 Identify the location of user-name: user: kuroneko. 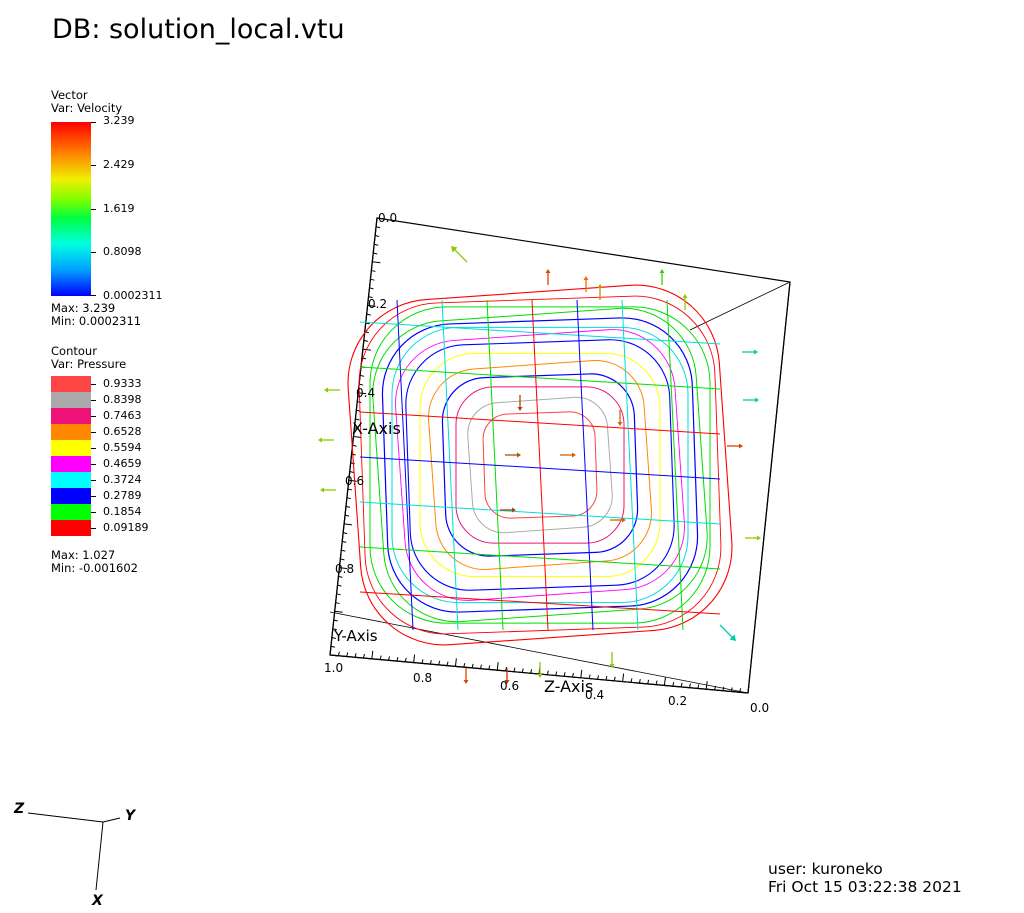
(825, 869).